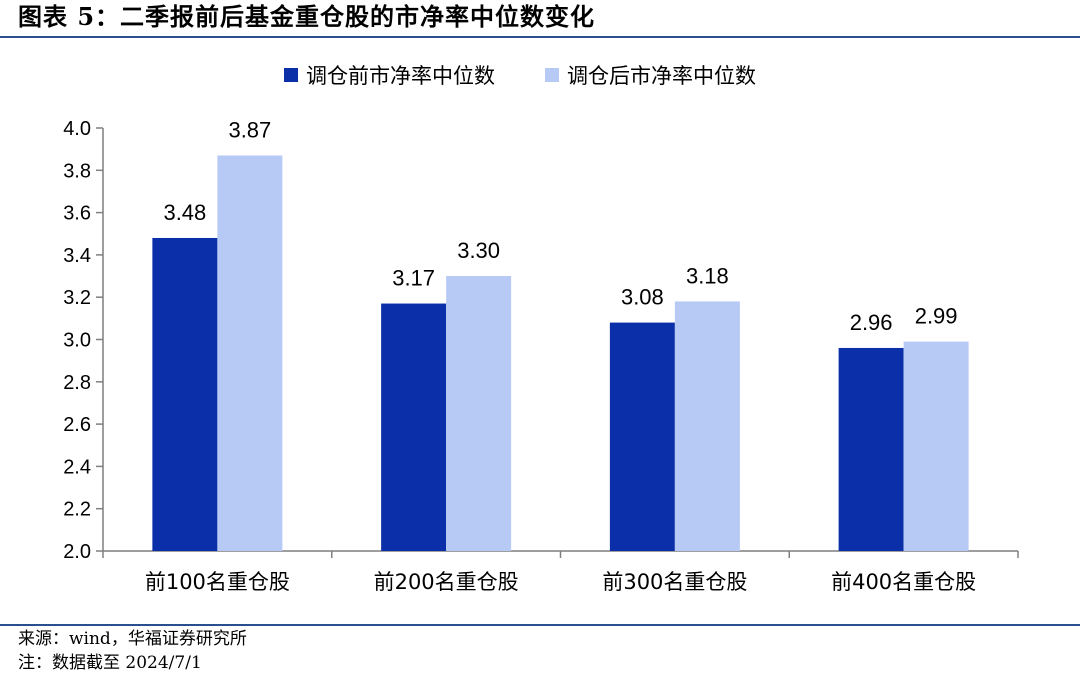 This screenshot has width=1080, height=676. I want to click on legend: 调仓前市净率中位数 调仓后市净率中位数, so click(520, 76).